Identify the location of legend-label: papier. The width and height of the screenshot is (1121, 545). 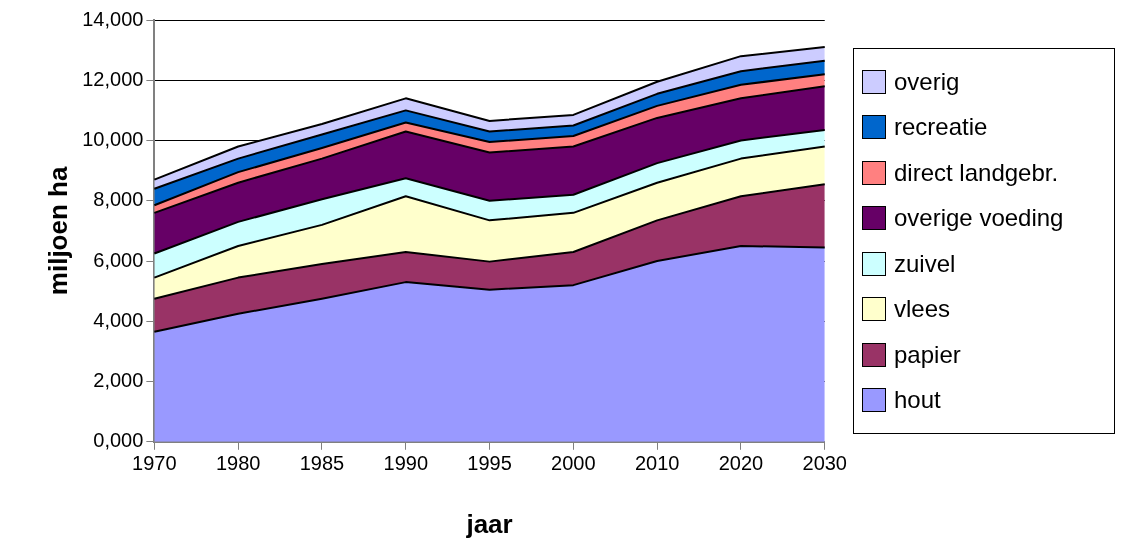
(927, 354).